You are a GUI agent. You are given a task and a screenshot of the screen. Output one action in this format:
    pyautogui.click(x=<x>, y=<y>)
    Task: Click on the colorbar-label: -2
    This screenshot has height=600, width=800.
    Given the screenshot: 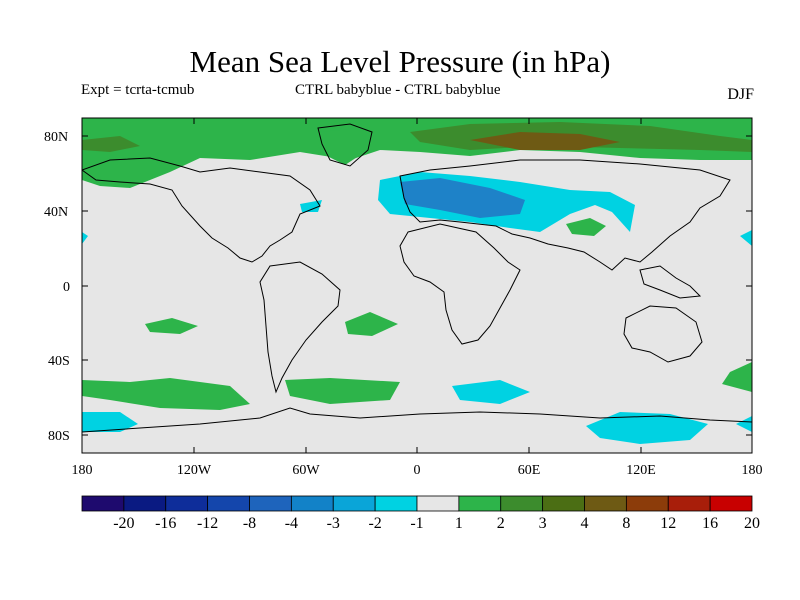 What is the action you would take?
    pyautogui.click(x=374, y=523)
    